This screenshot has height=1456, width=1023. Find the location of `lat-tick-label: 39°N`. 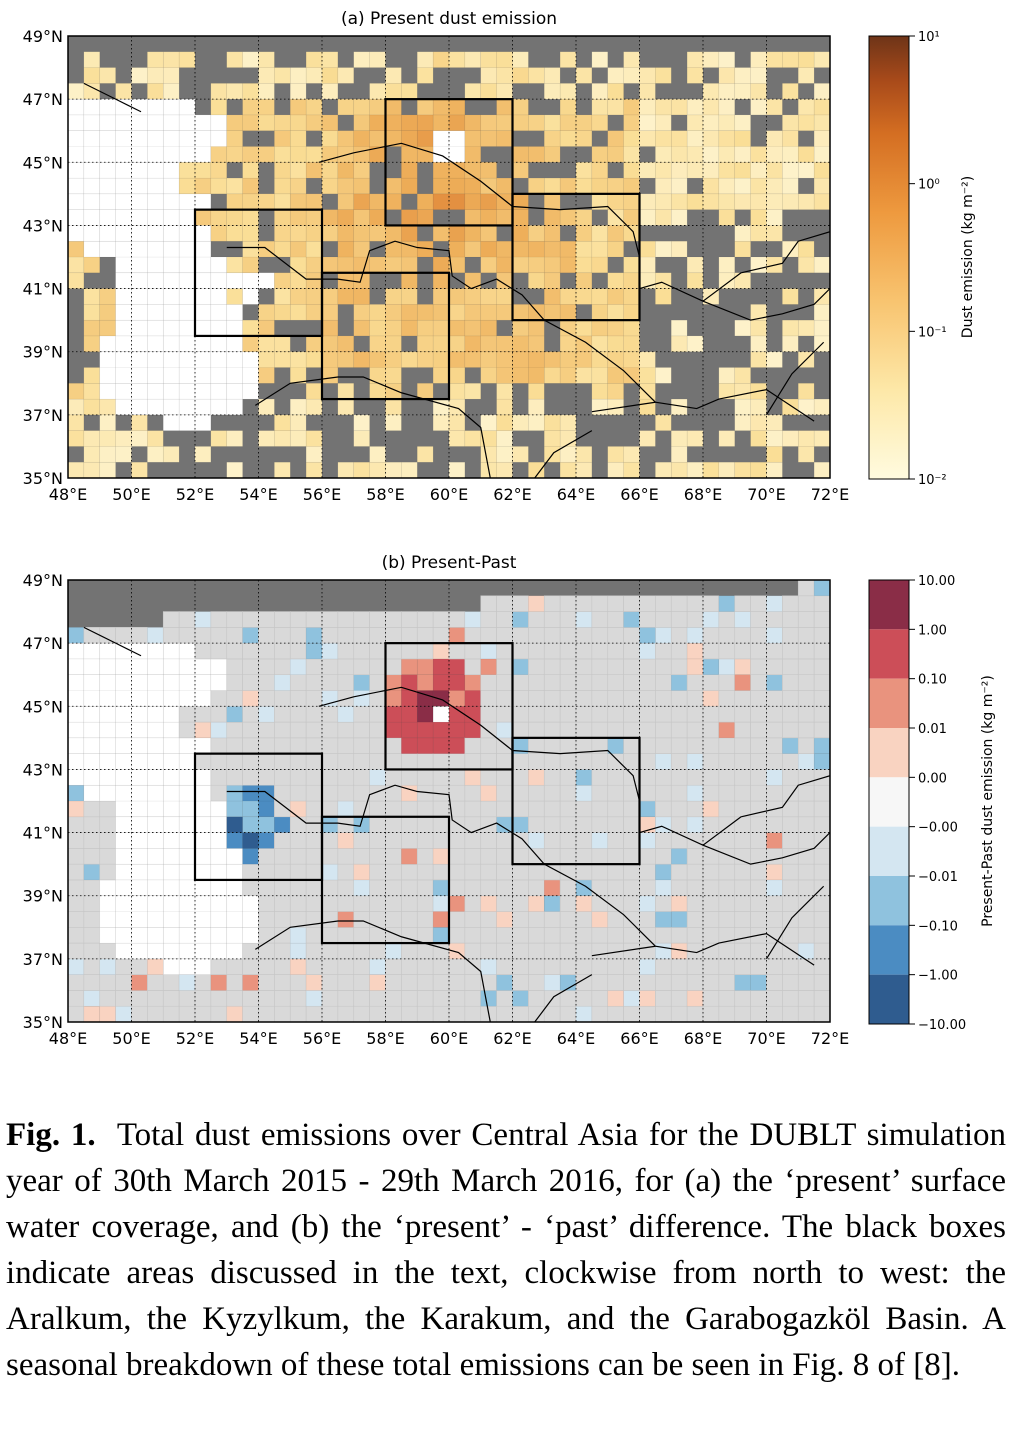

lat-tick-label: 39°N is located at coordinates (43, 352).